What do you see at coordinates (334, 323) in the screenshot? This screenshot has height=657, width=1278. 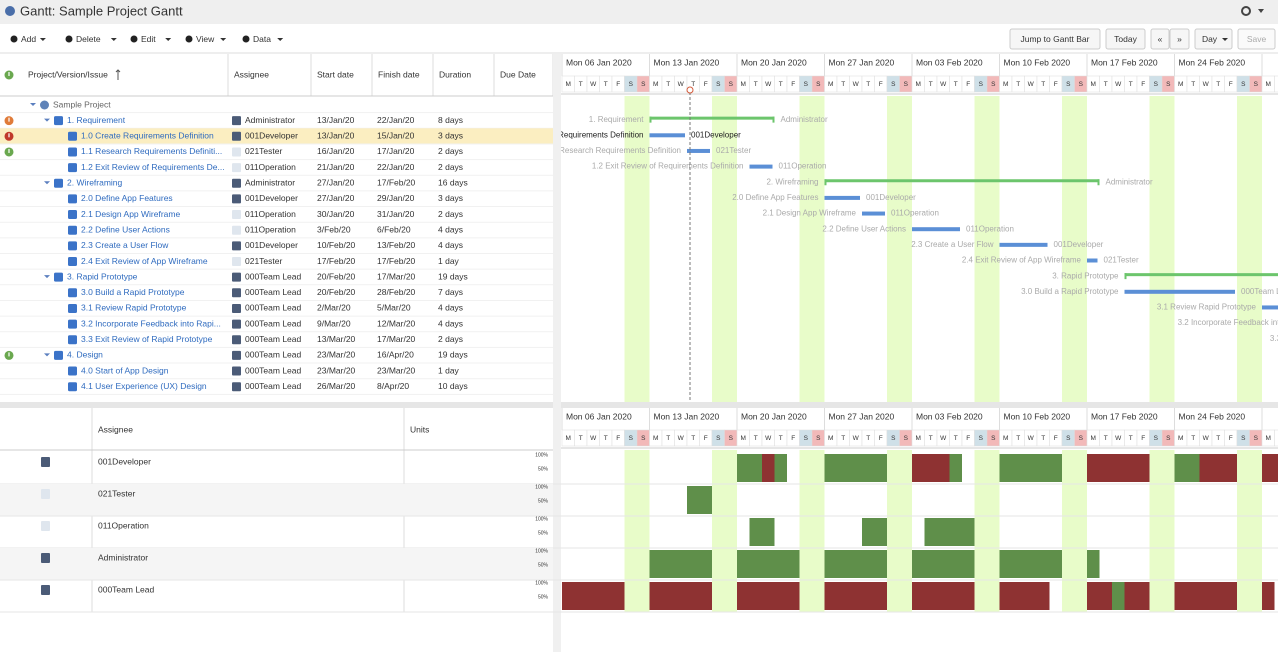 I see `start-date: 9/Mar/20` at bounding box center [334, 323].